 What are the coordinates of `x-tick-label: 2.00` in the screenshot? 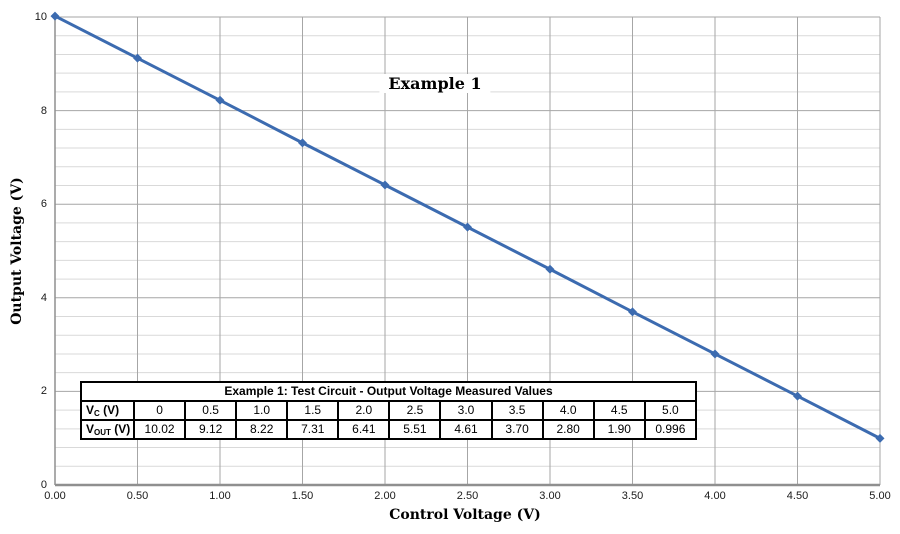 It's located at (385, 496).